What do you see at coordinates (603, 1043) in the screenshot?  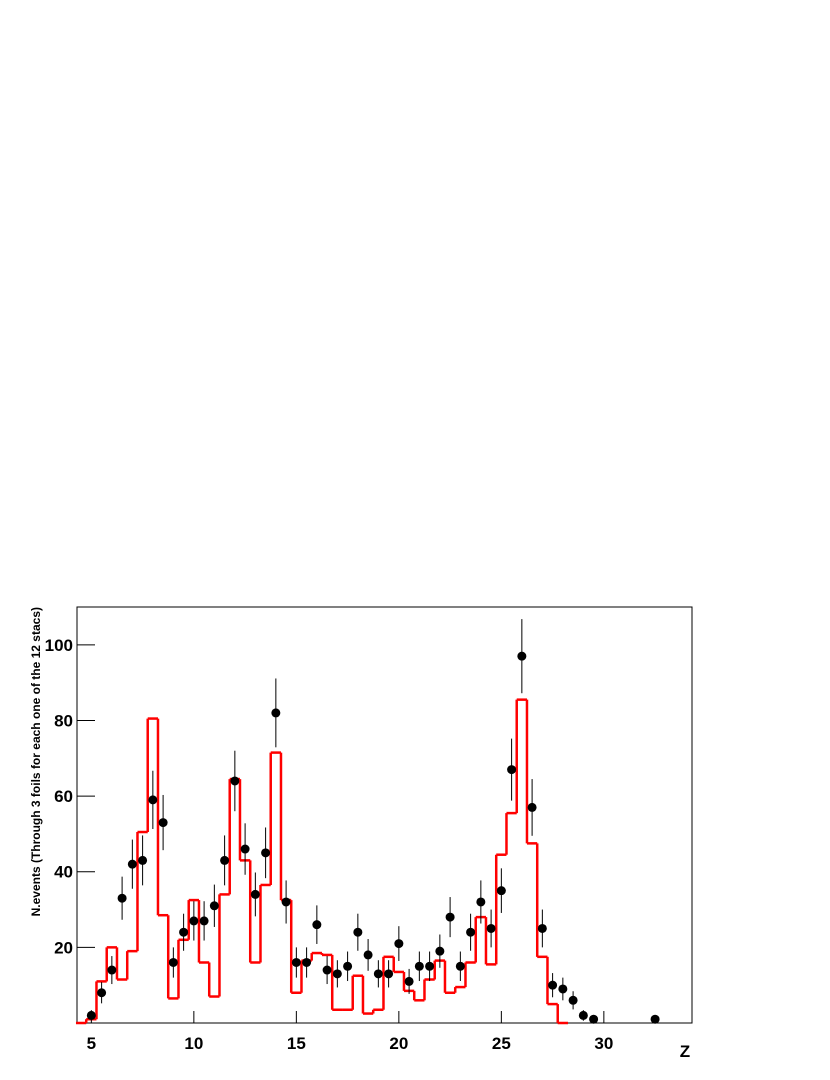 I see `x-tick-label: 30` at bounding box center [603, 1043].